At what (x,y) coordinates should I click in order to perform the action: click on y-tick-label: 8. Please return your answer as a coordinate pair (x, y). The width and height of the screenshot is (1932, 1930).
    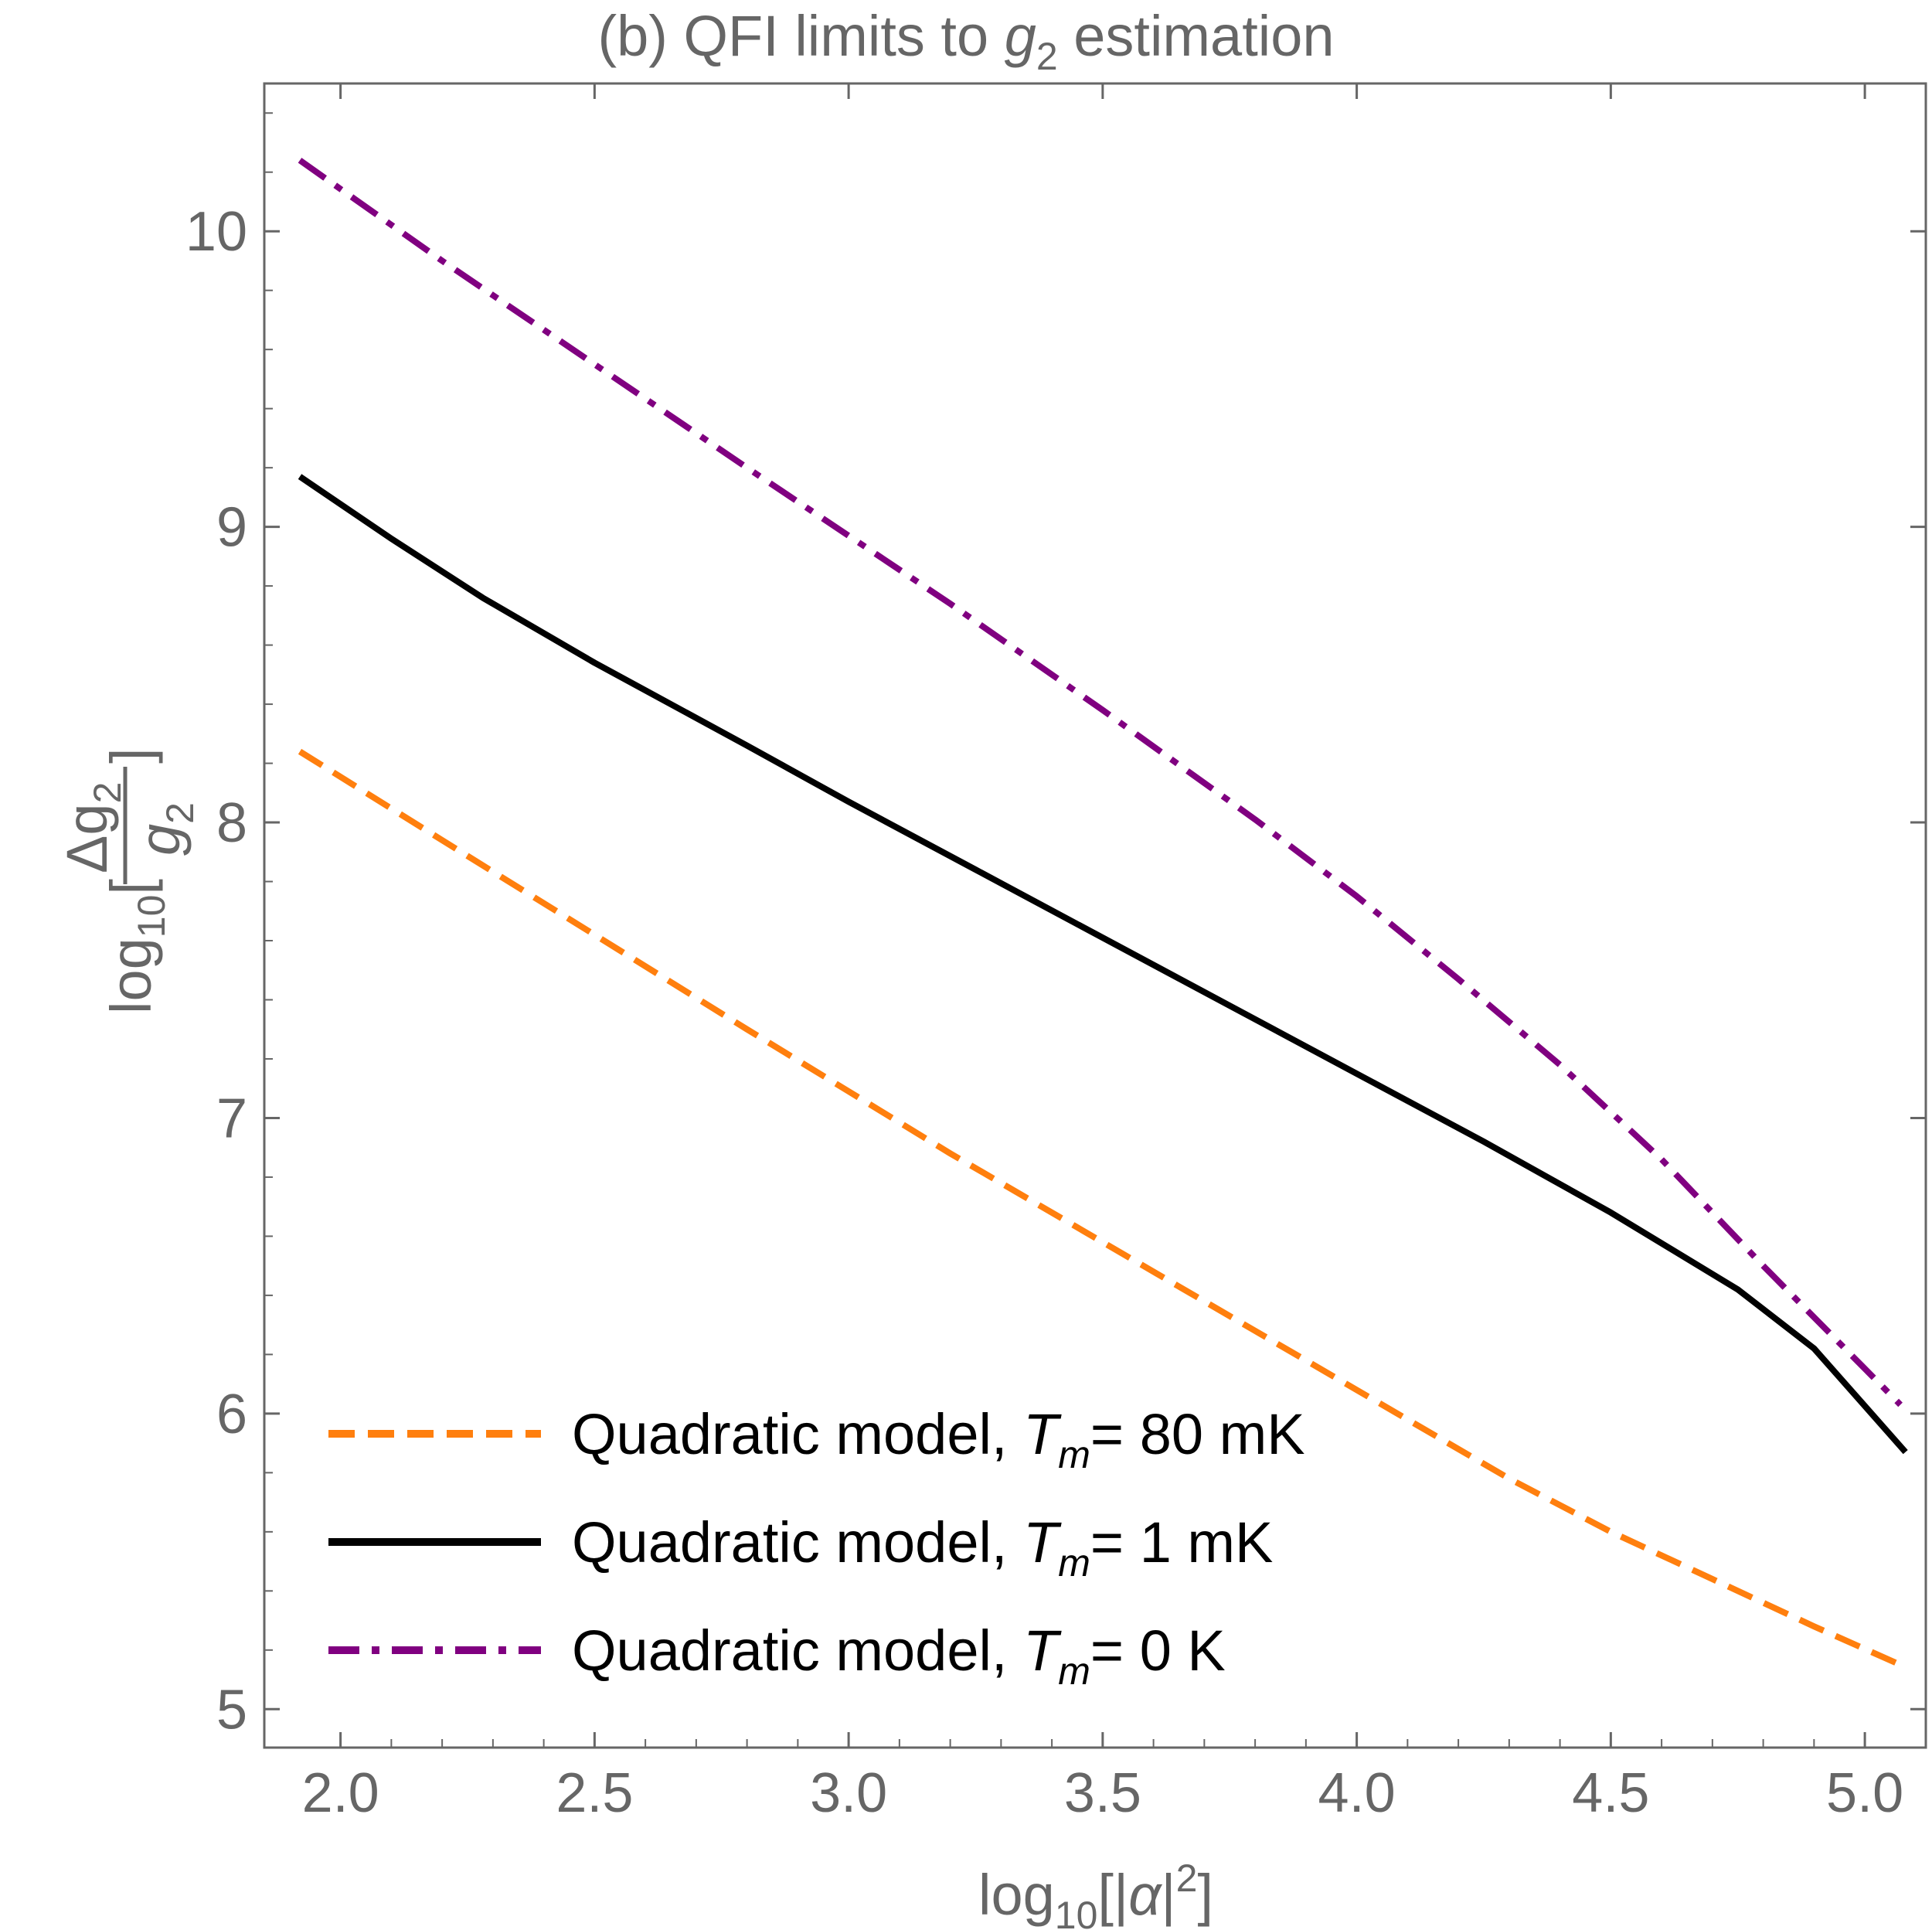
    Looking at the image, I should click on (232, 823).